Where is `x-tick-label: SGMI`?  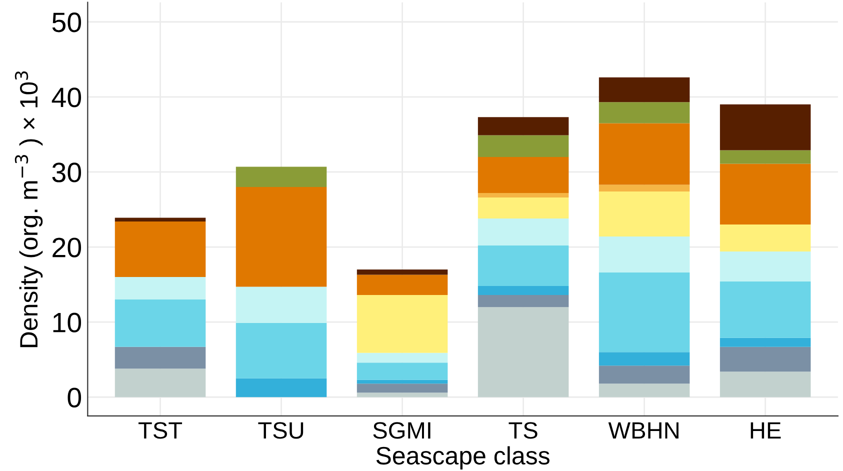 x-tick-label: SGMI is located at coordinates (401, 430).